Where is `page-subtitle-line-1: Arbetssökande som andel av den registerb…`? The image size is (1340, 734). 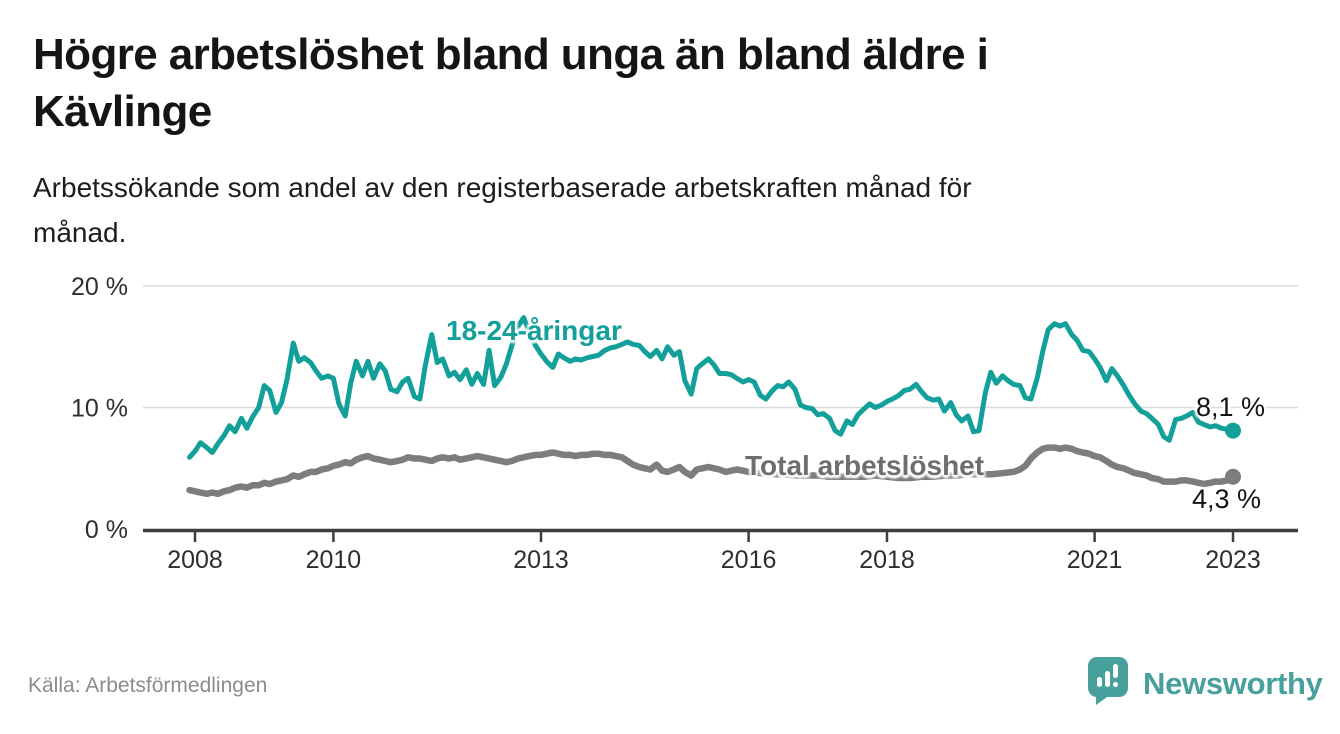 page-subtitle-line-1: Arbetssökande som andel av den registerb… is located at coordinates (502, 187).